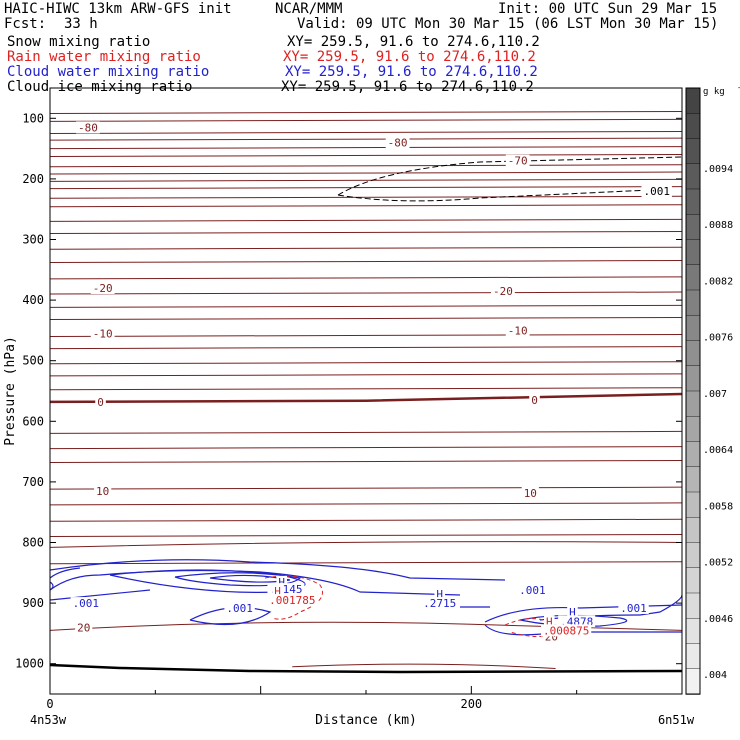 This screenshot has width=740, height=740. I want to click on x-tick-label: 0, so click(49, 704).